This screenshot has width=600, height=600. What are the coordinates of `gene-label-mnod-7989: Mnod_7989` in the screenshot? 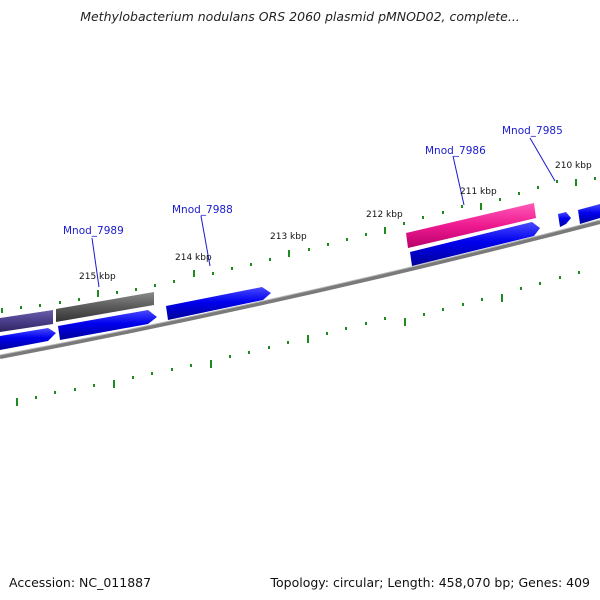 It's located at (93, 231).